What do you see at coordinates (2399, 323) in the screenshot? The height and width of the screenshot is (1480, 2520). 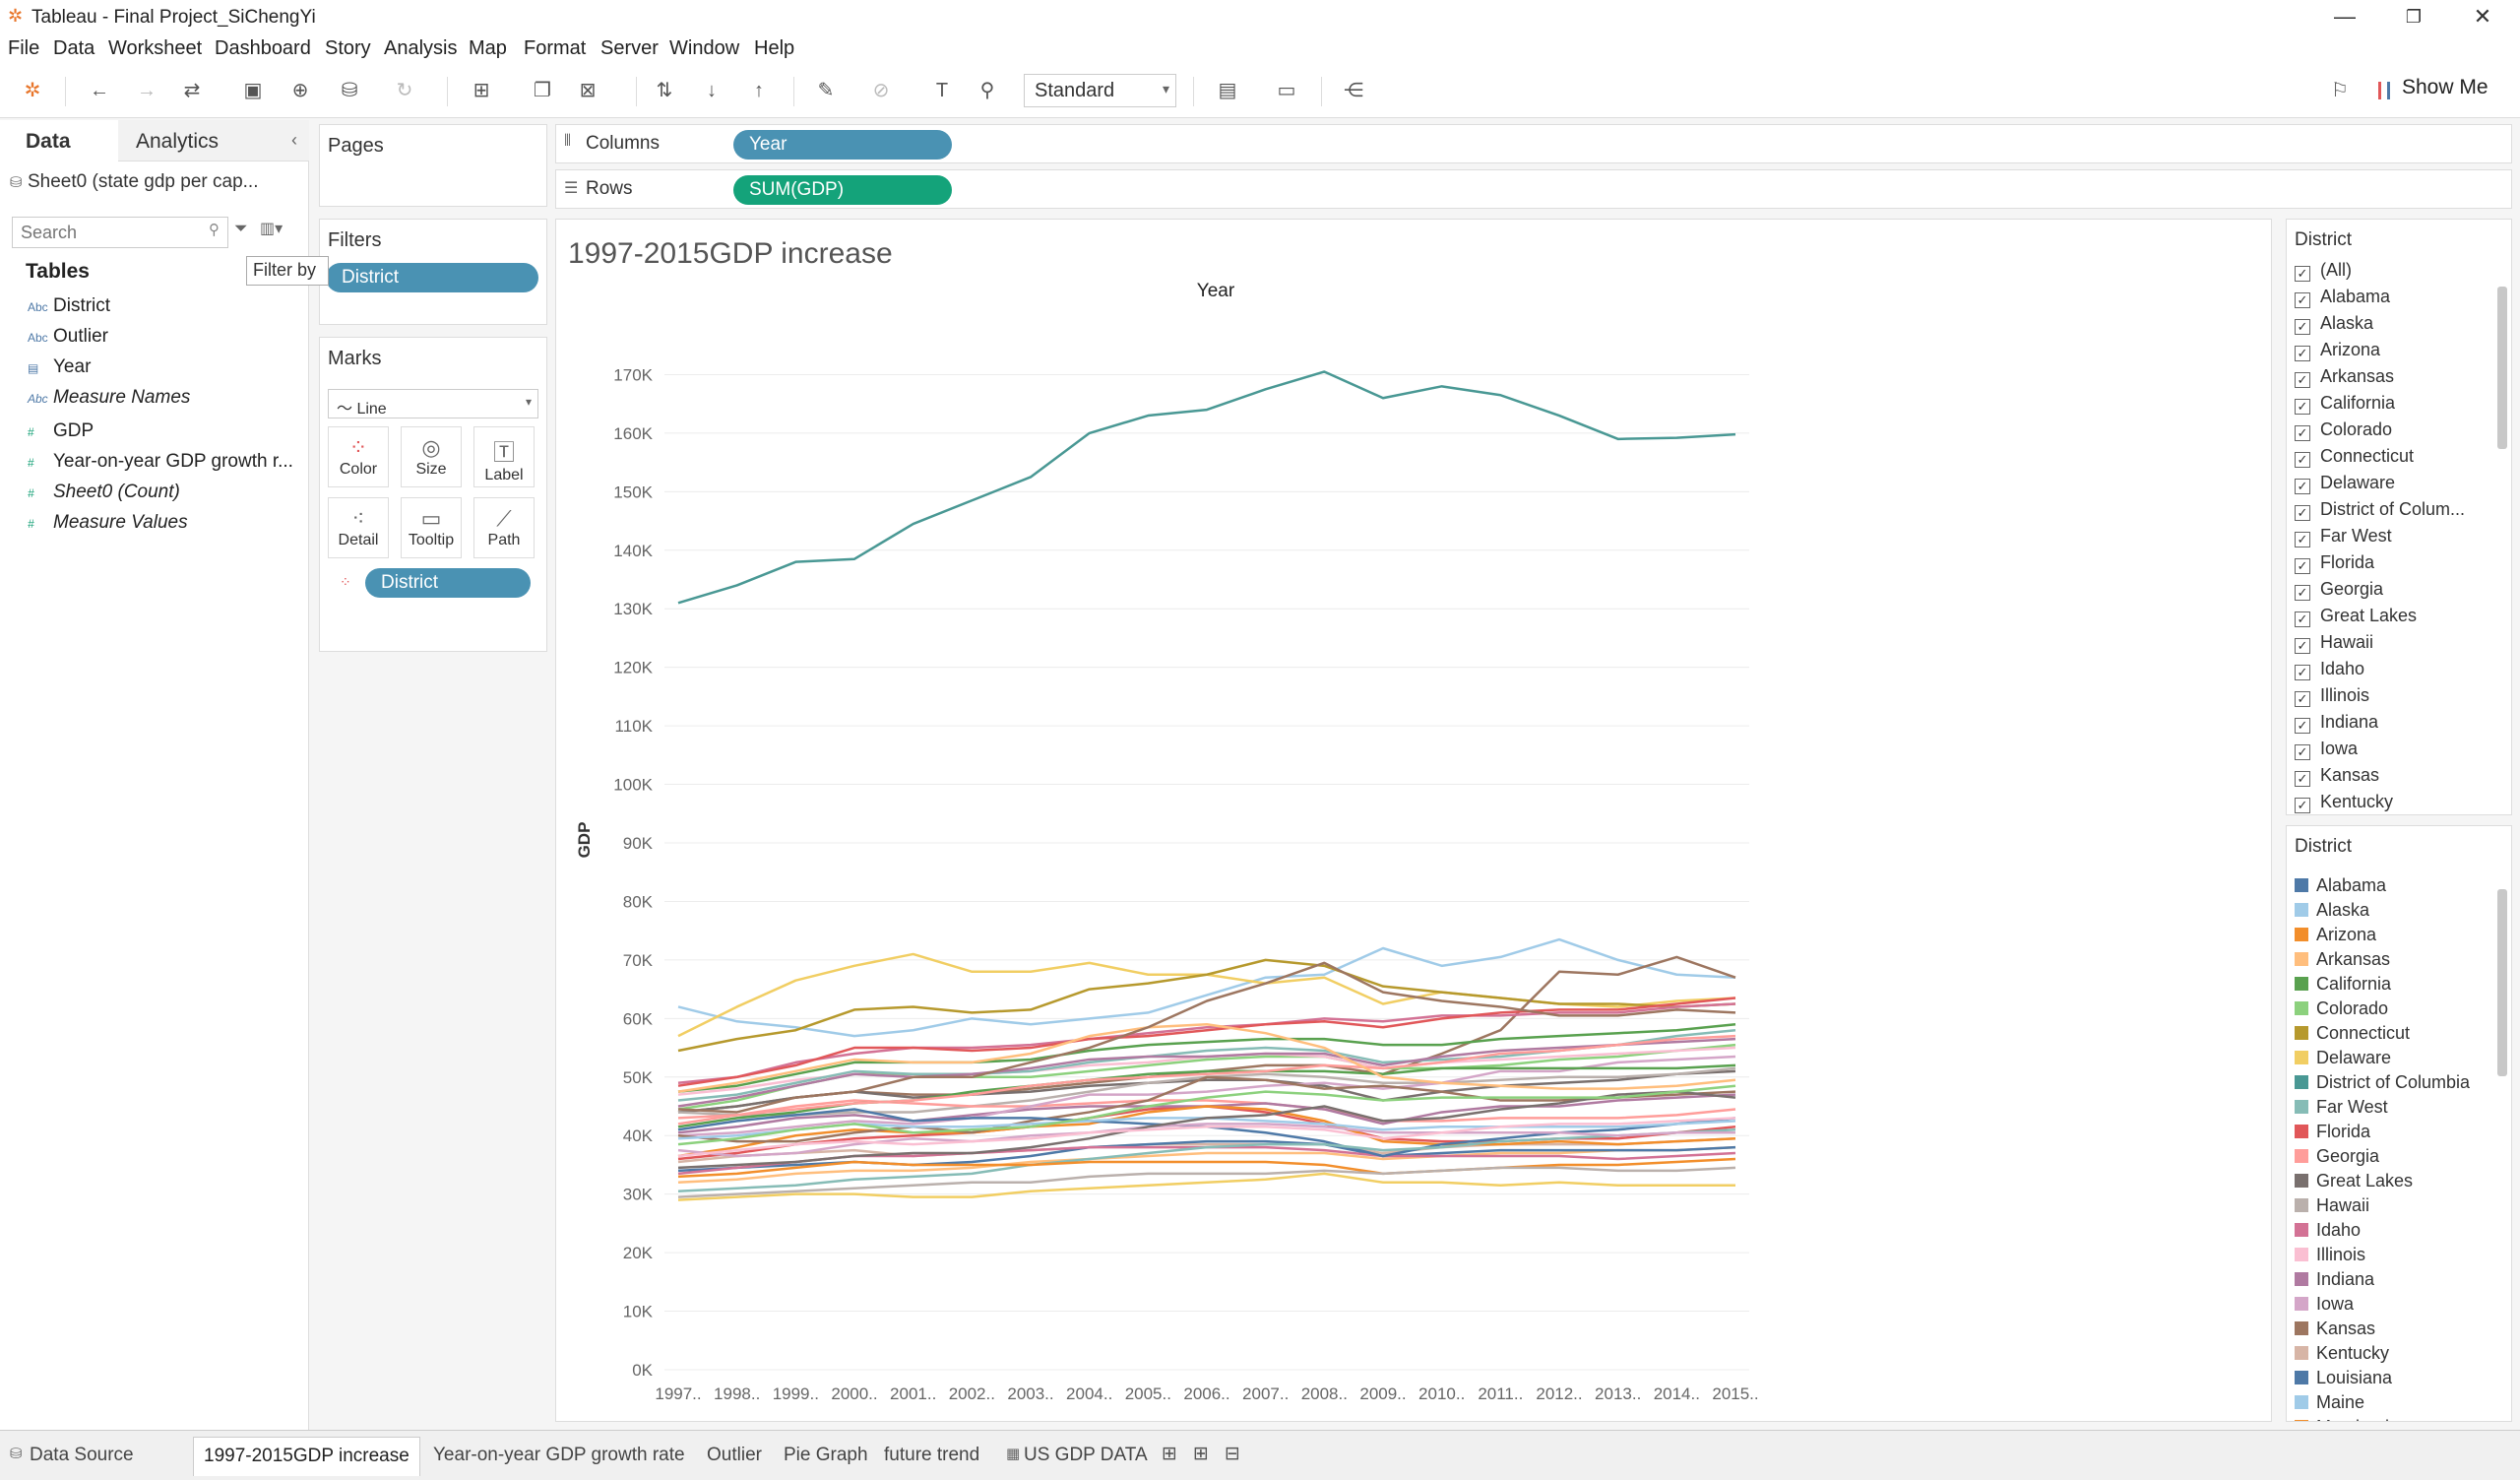 I see `filter-item: ✓ Alaska` at bounding box center [2399, 323].